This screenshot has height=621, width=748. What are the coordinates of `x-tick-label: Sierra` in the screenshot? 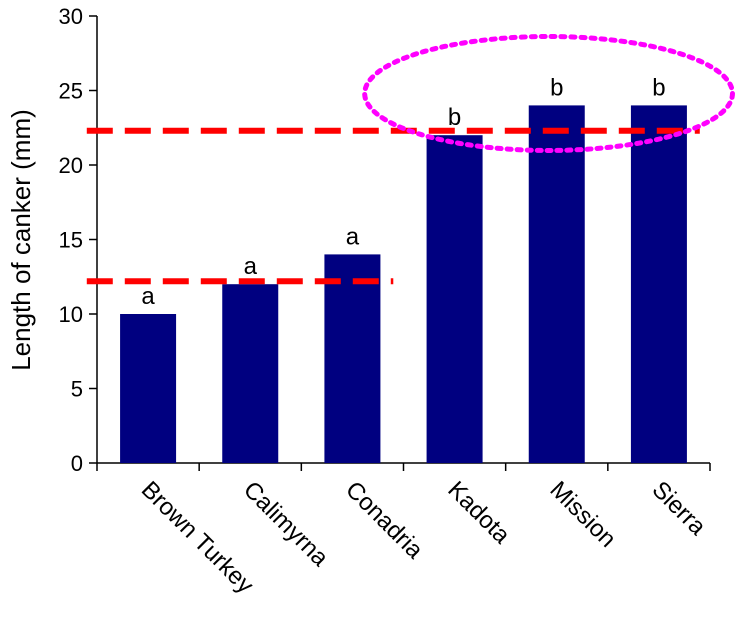 It's located at (679, 508).